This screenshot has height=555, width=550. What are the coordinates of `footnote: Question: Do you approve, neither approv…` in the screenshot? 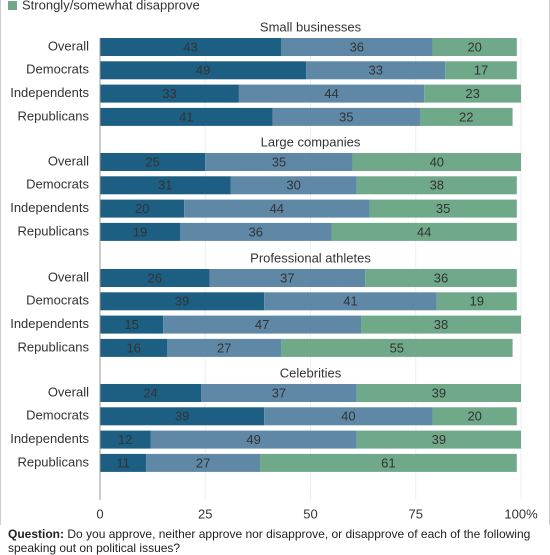 It's located at (273, 541).